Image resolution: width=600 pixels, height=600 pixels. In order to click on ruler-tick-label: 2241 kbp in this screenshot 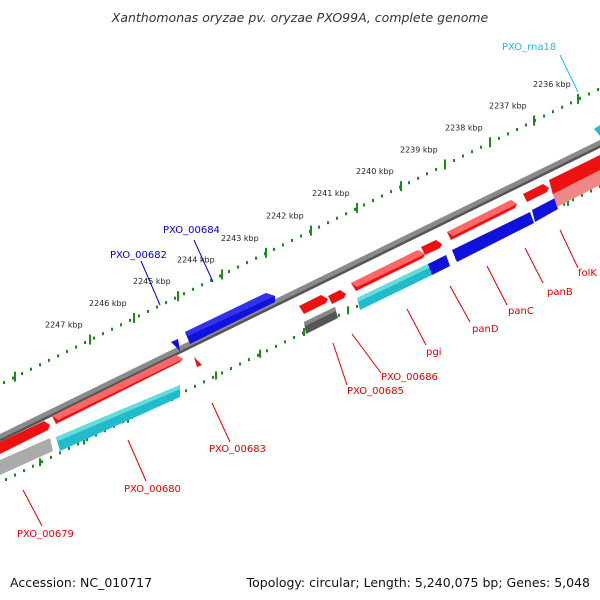, I will do `click(331, 193)`.